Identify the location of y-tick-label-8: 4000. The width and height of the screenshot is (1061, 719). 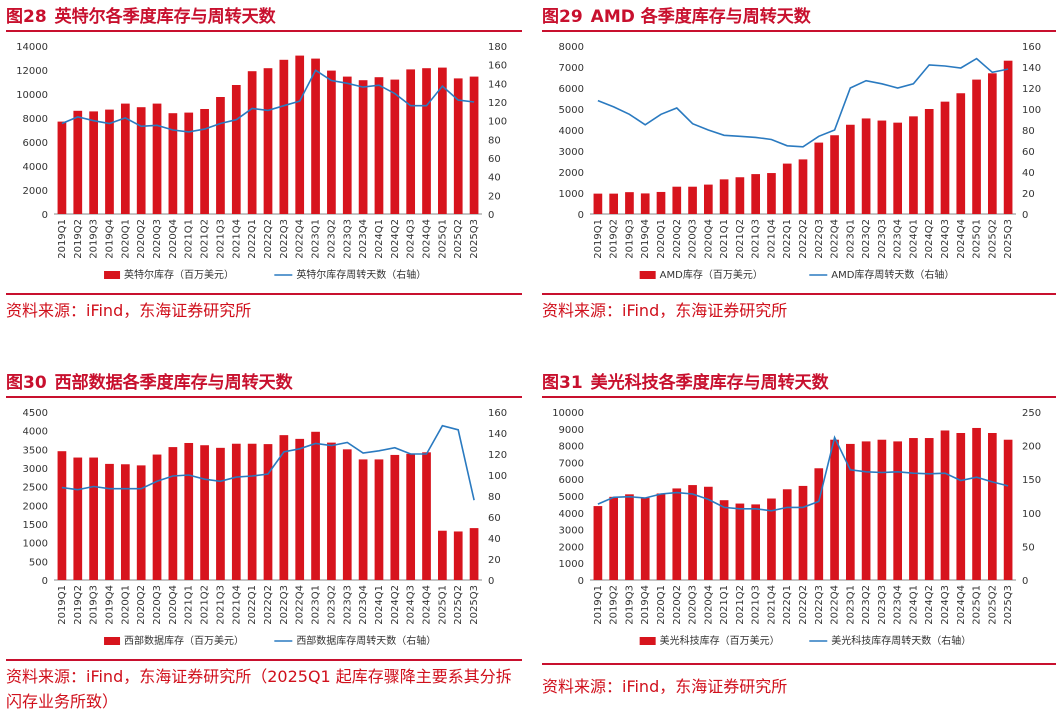
(35, 432).